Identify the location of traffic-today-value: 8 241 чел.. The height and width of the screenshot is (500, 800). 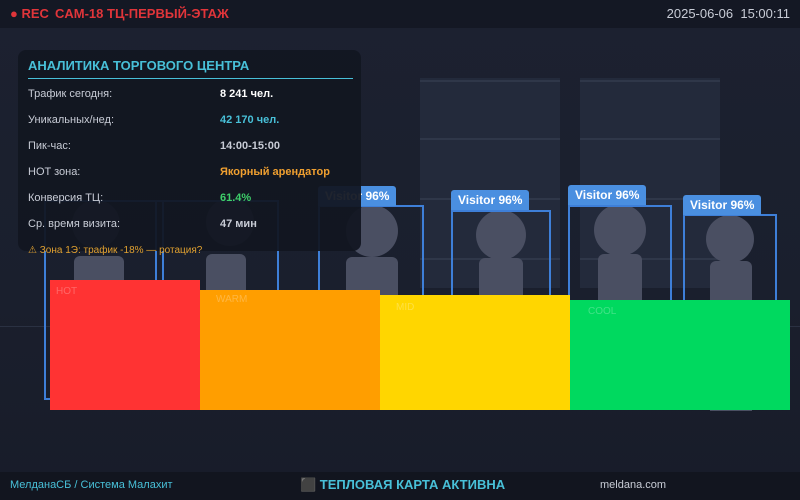
(247, 94).